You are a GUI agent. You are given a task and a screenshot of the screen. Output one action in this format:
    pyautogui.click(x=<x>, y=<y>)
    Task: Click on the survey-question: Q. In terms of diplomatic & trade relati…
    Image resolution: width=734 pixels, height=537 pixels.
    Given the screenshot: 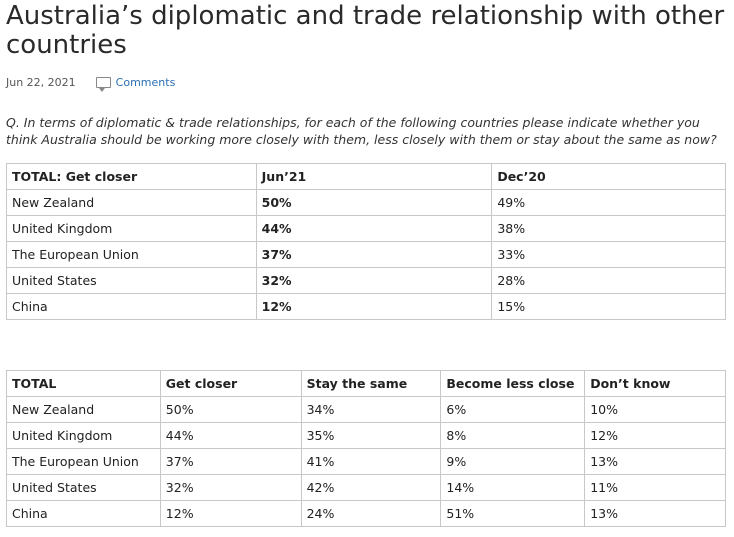 What is the action you would take?
    pyautogui.click(x=361, y=131)
    